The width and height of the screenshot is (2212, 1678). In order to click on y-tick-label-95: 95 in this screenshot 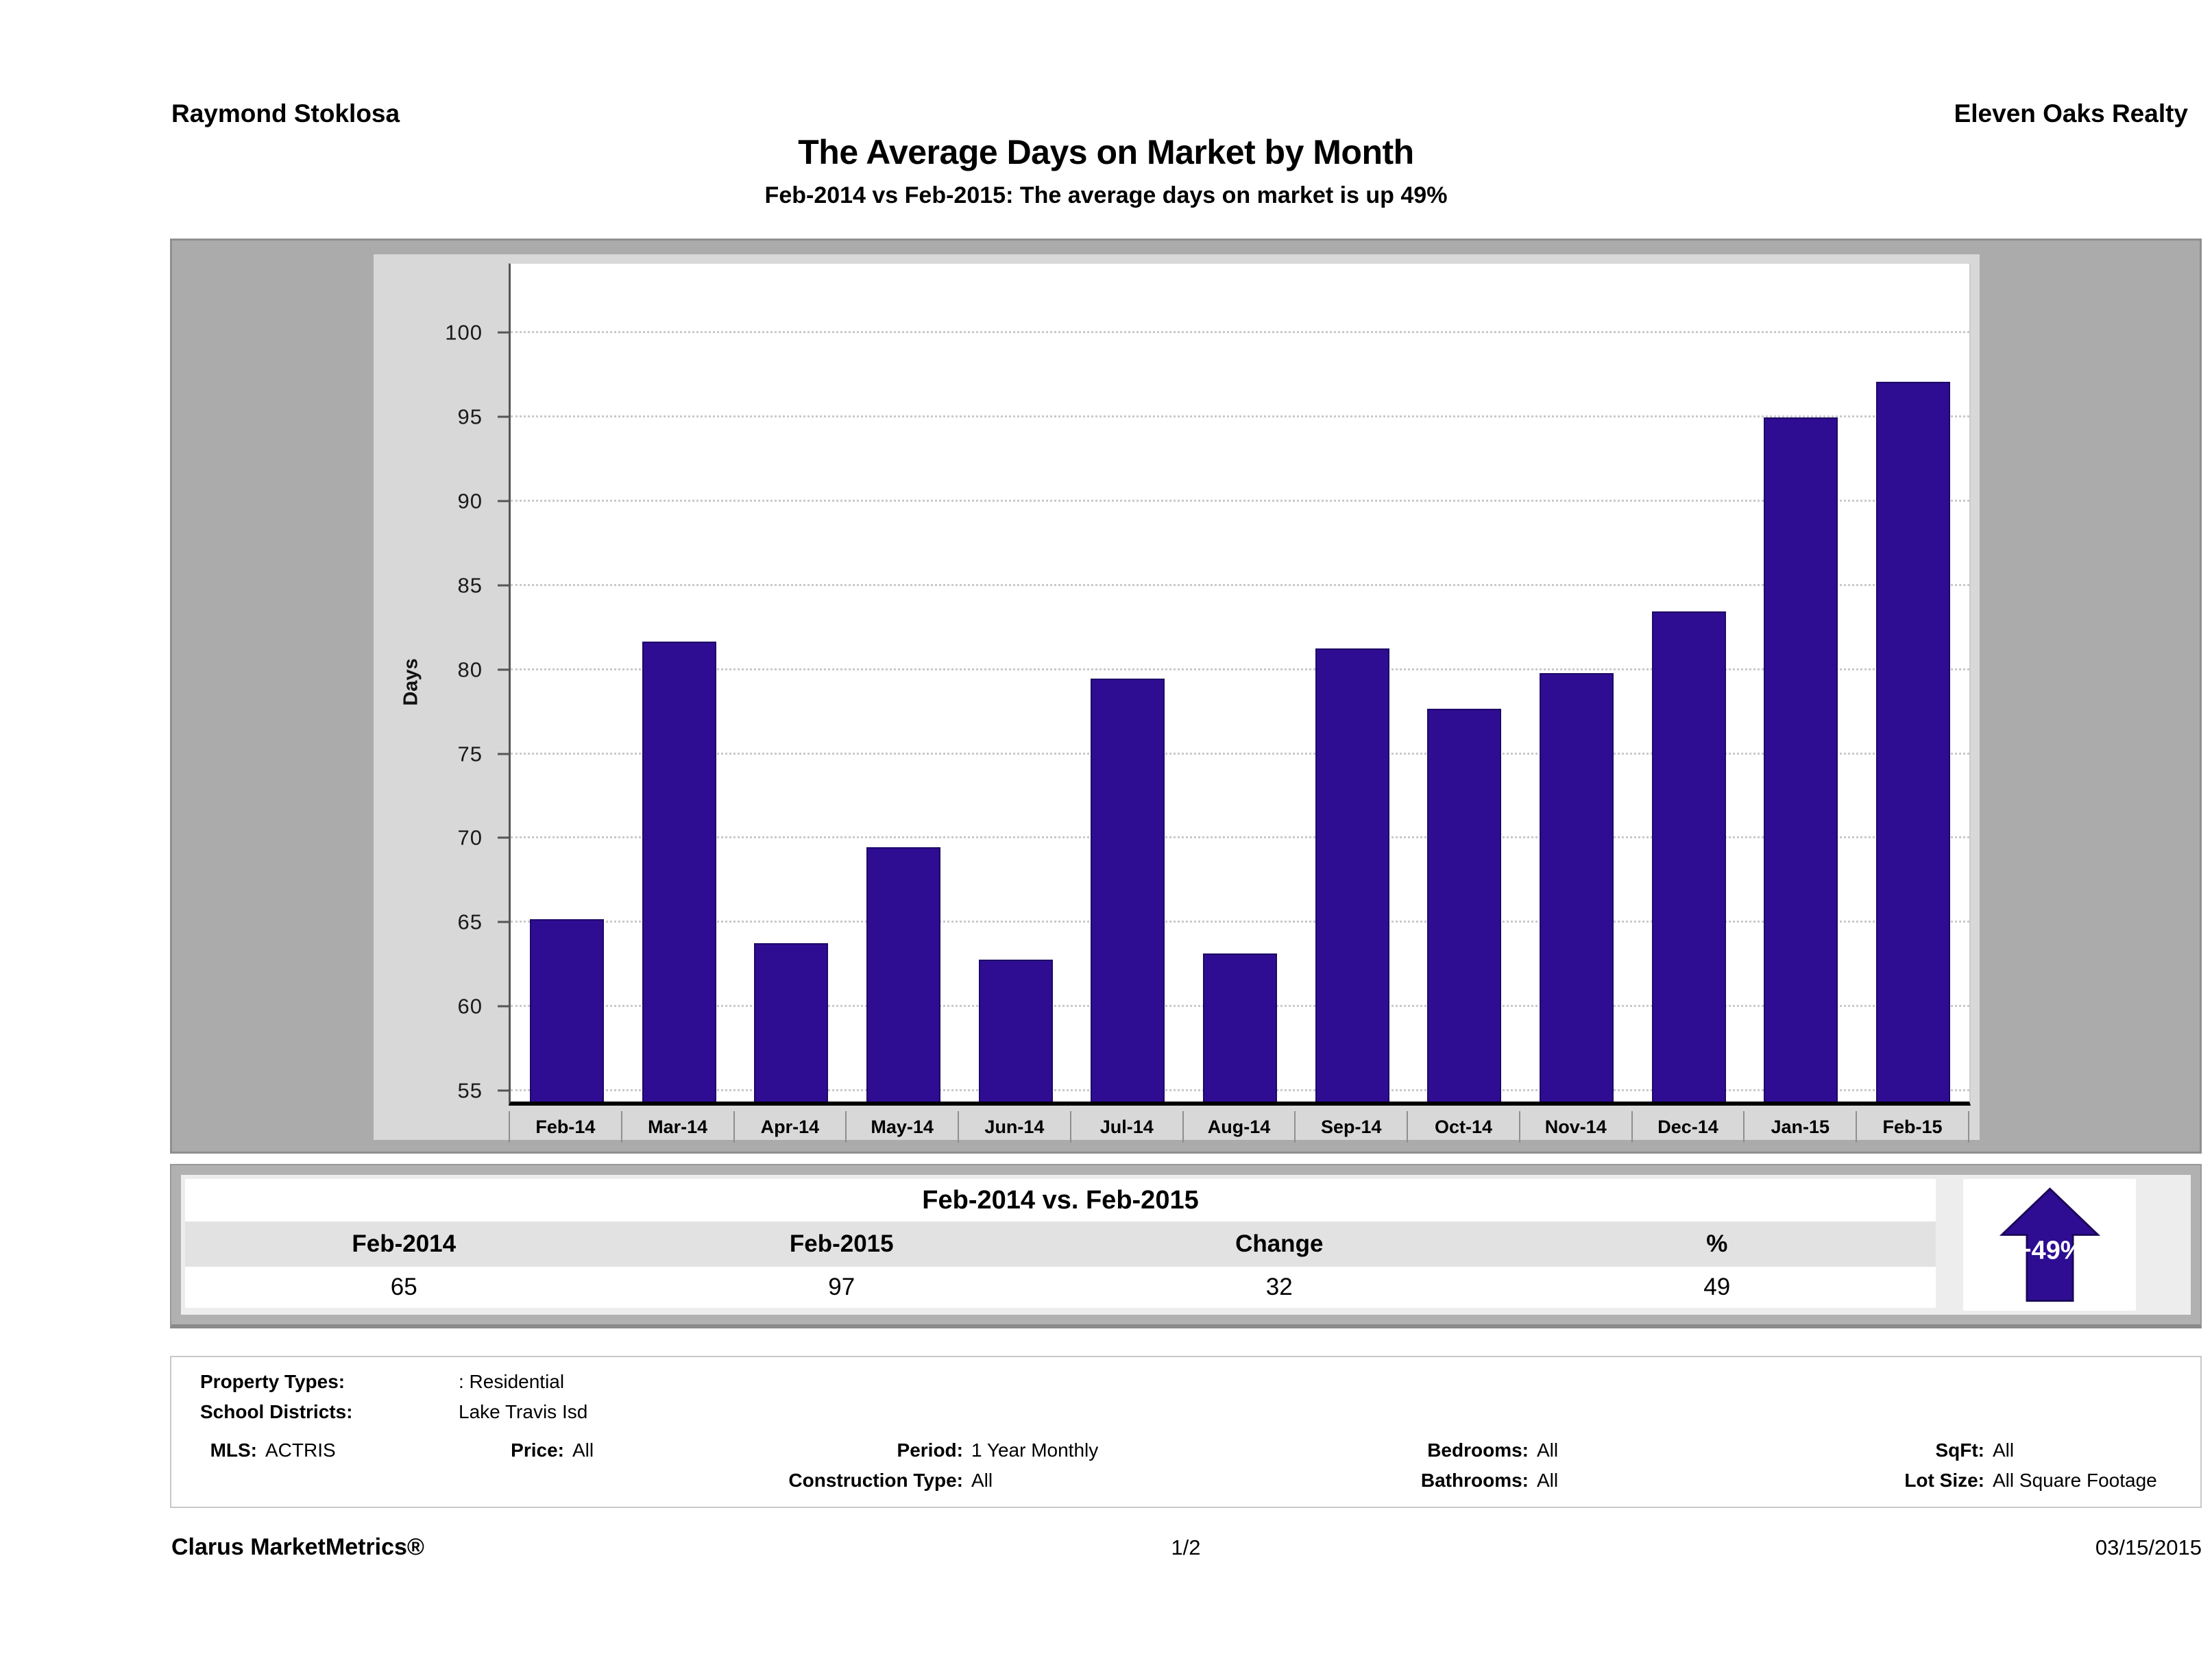, I will do `click(470, 416)`.